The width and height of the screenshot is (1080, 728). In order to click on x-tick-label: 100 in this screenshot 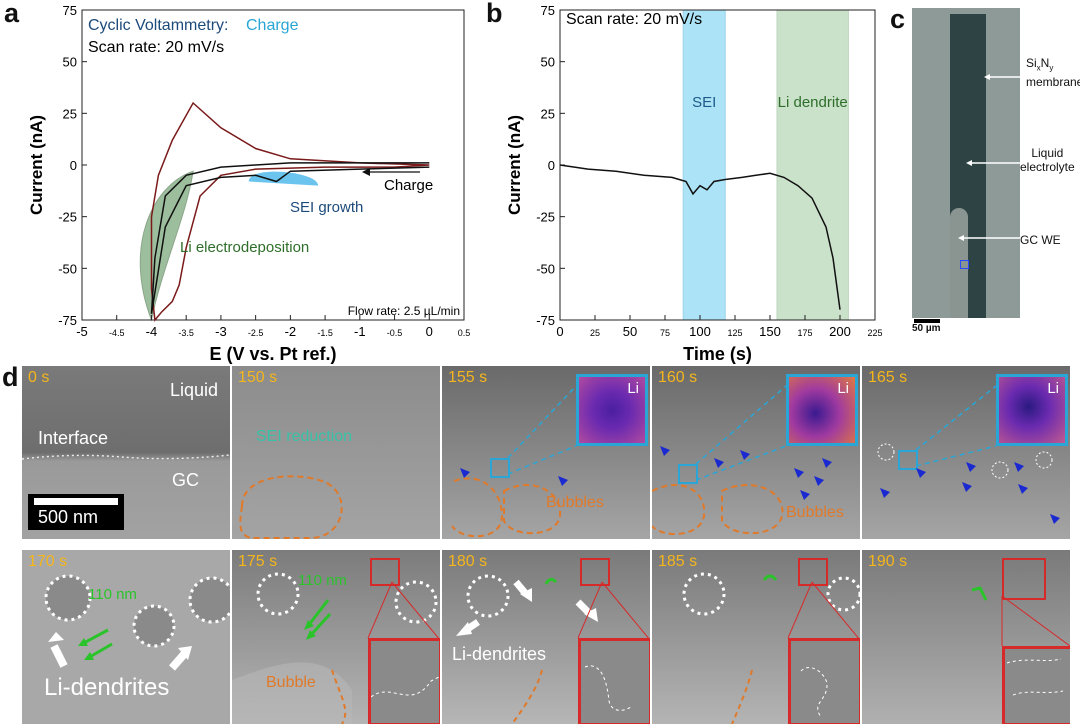, I will do `click(700, 331)`.